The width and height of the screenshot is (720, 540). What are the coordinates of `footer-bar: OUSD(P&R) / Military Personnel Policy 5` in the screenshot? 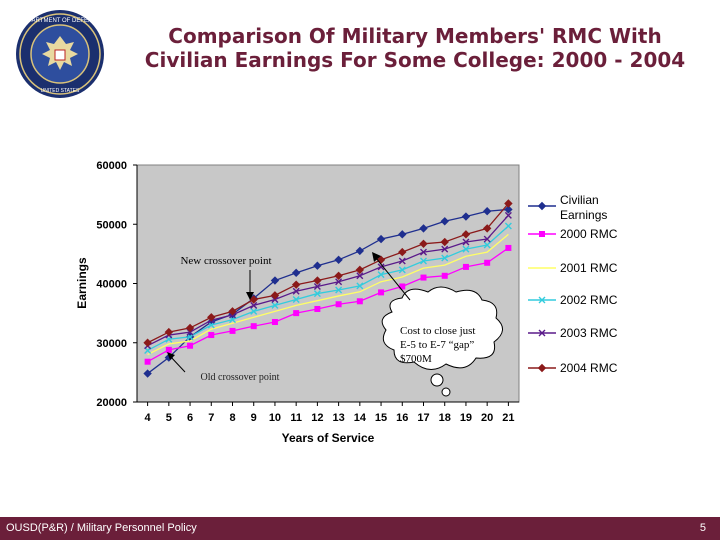 It's located at (360, 528).